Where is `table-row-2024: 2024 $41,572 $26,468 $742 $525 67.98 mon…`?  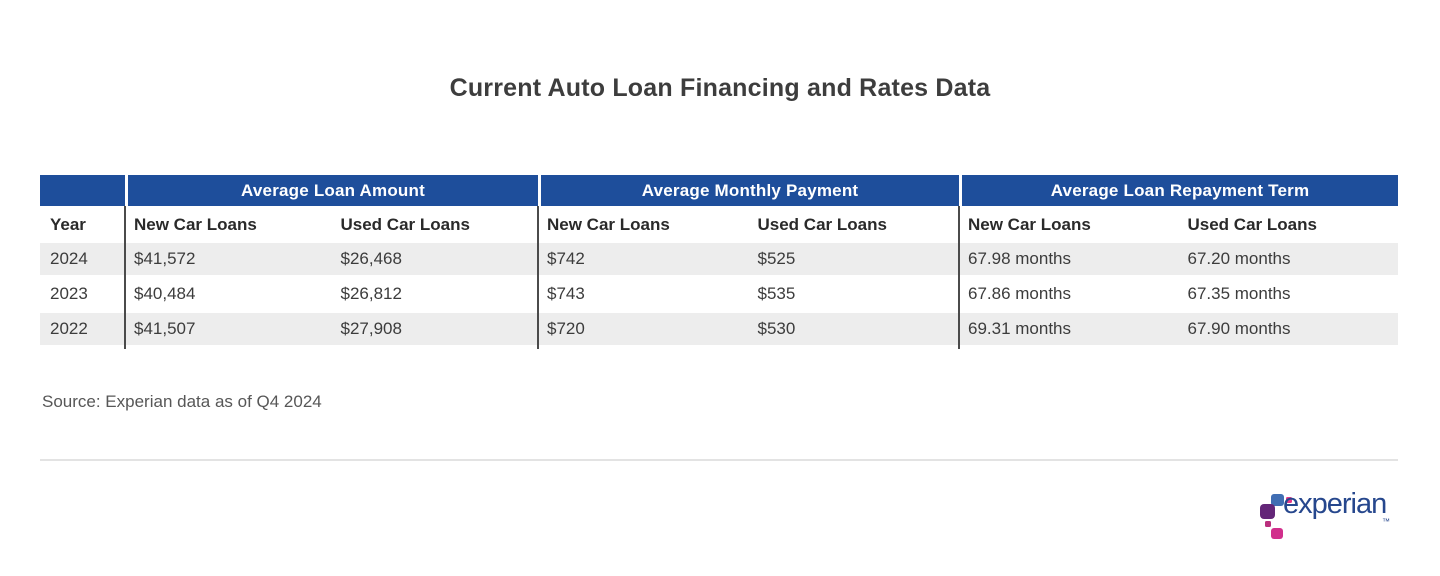
table-row-2024: 2024 $41,572 $26,468 $742 $525 67.98 mon… is located at coordinates (719, 259).